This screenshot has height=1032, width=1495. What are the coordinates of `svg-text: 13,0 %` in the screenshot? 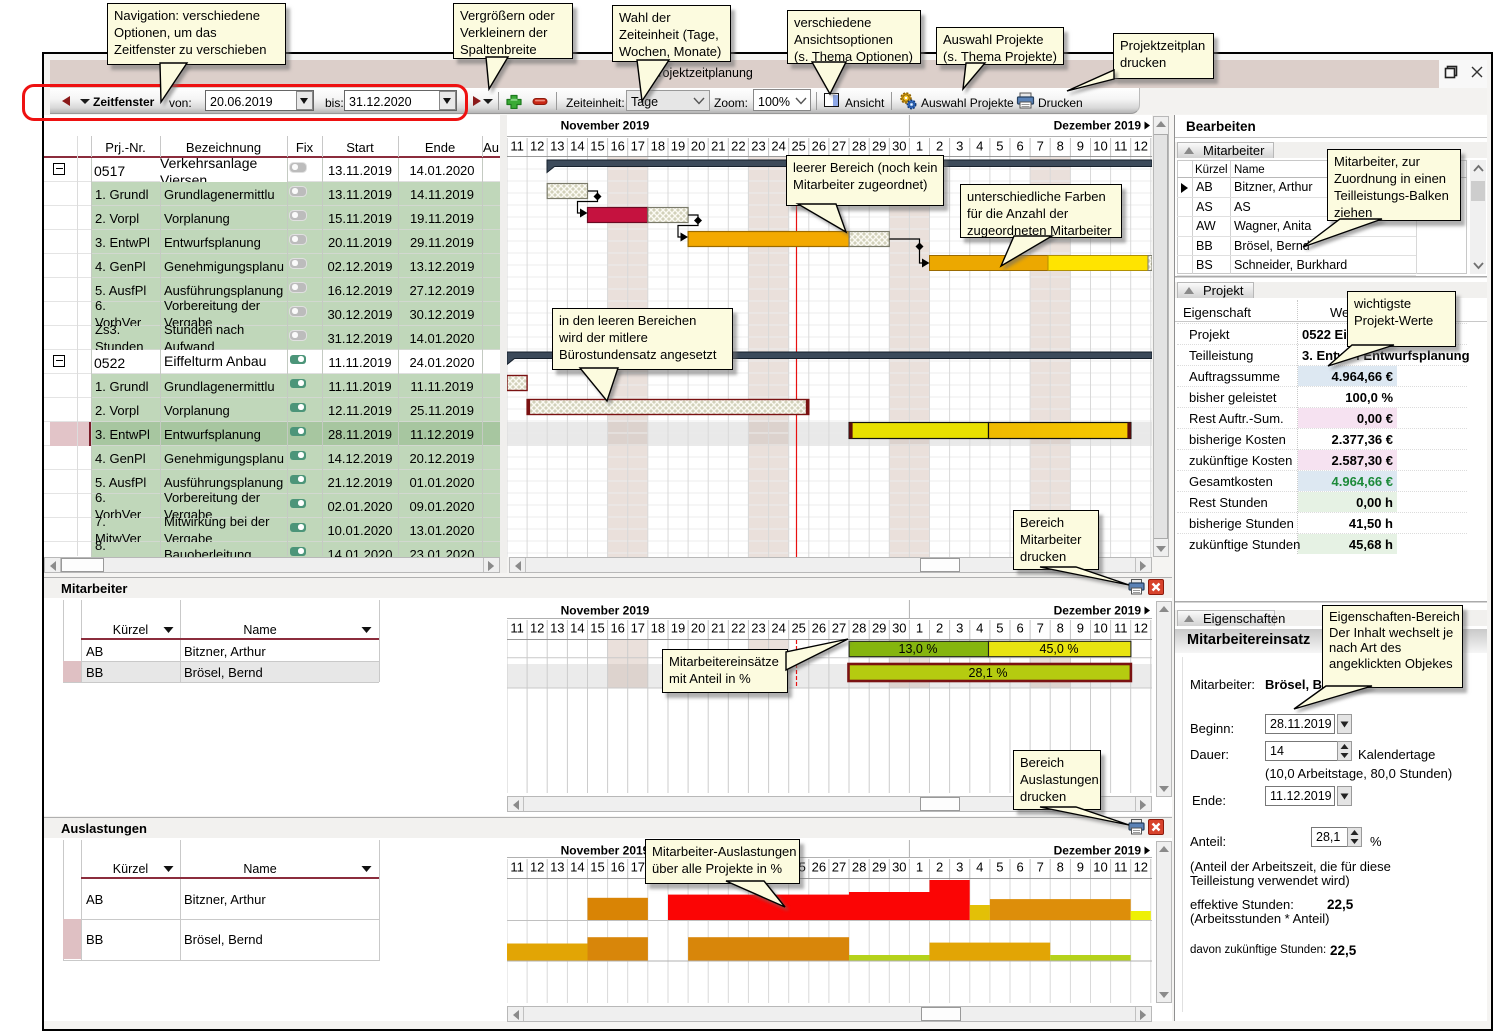 It's located at (918, 649).